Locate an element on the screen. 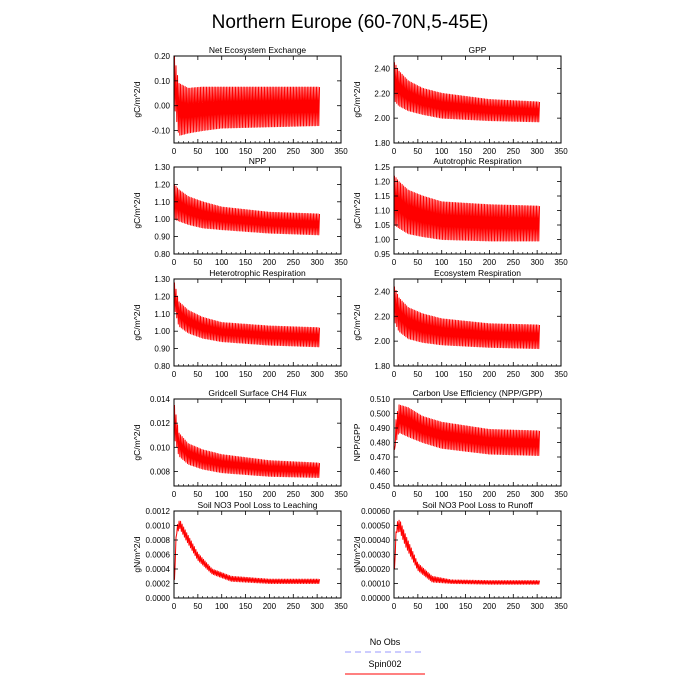 The height and width of the screenshot is (700, 700). y-tick-label: 2.40 is located at coordinates (382, 291).